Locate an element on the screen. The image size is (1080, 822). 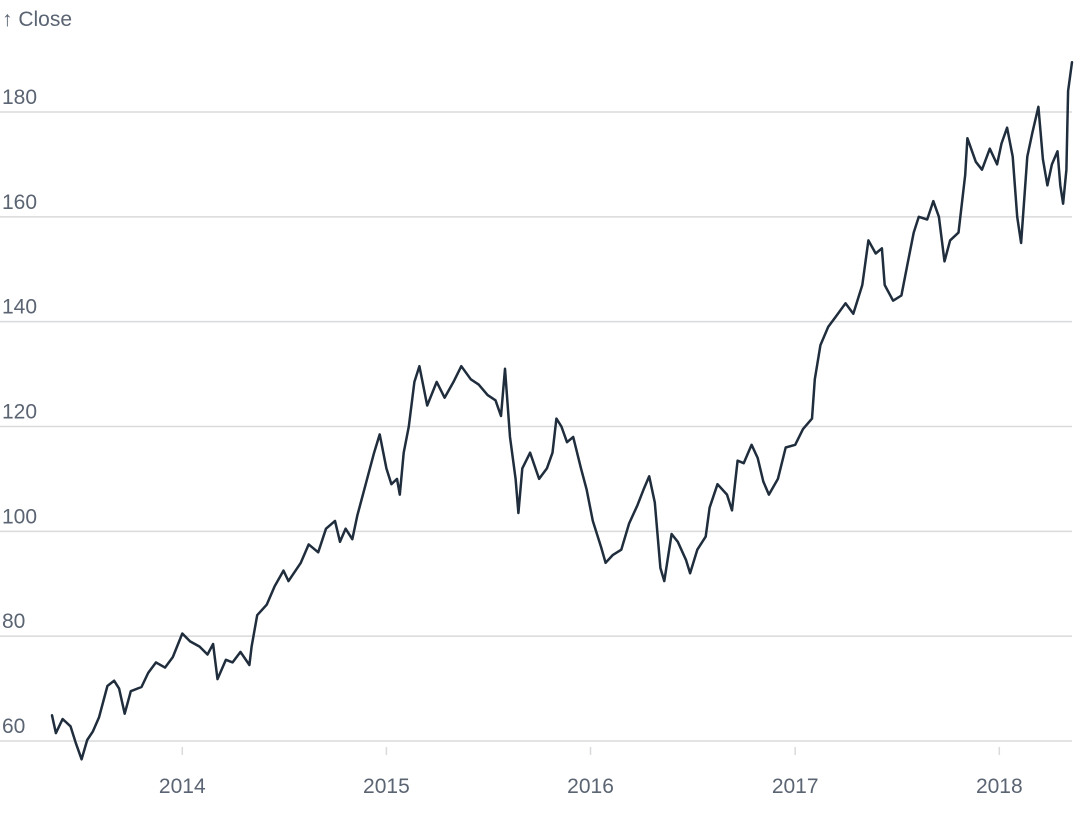
y-tick-label-180: 180 is located at coordinates (19, 97).